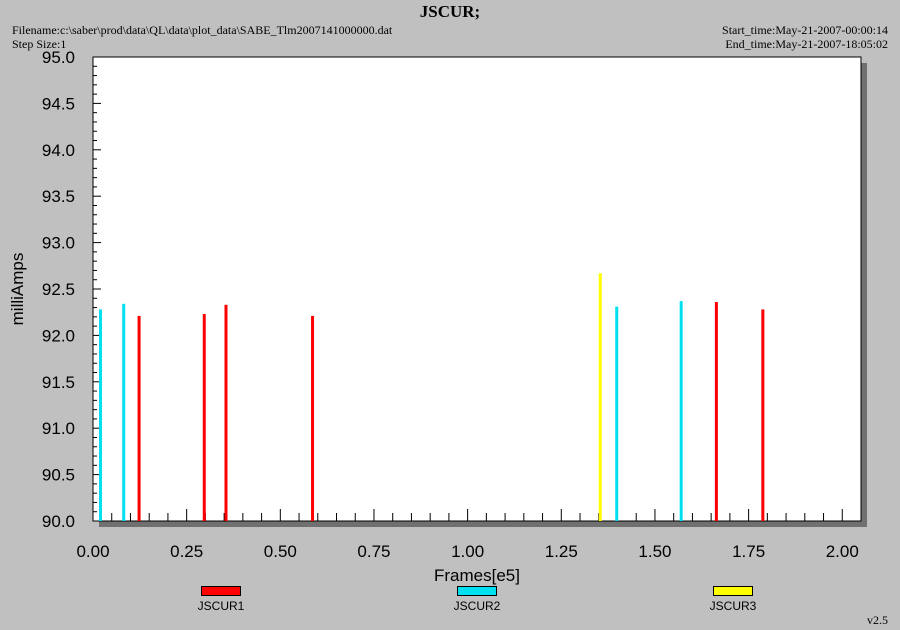  Describe the element at coordinates (600, 397) in the screenshot. I see `data-bar-jscur3` at that location.